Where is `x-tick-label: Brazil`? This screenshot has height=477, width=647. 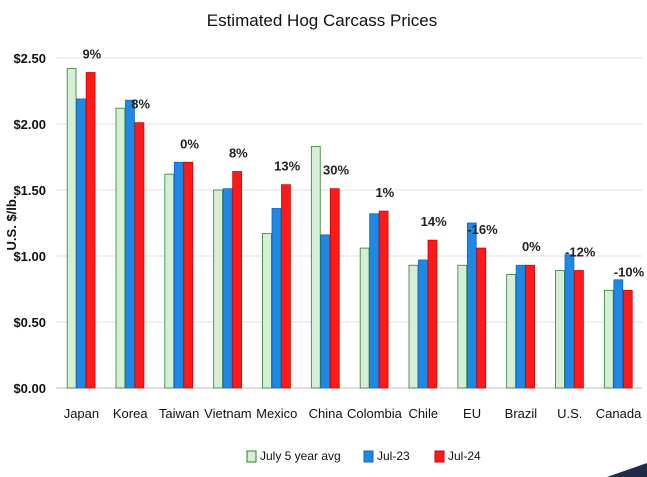 x-tick-label: Brazil is located at coordinates (521, 413).